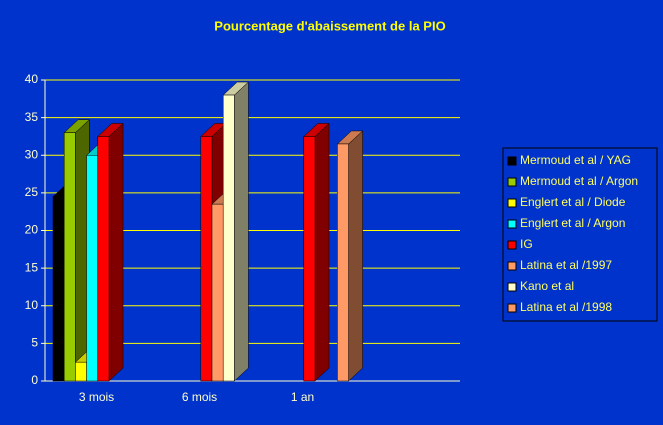  I want to click on legend-label: IG, so click(526, 244).